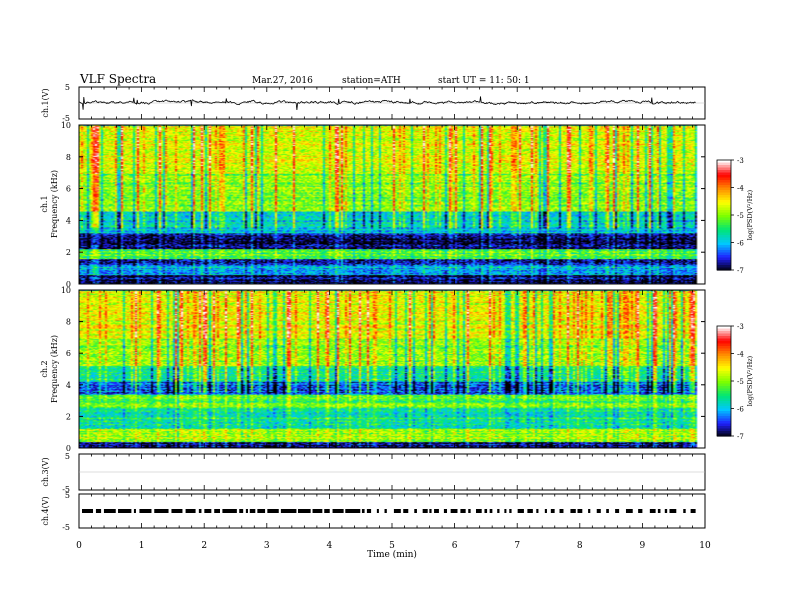  Describe the element at coordinates (373, 473) in the screenshot. I see `ch3-waveform-panel: 5 -5 ch.3(V)` at that location.